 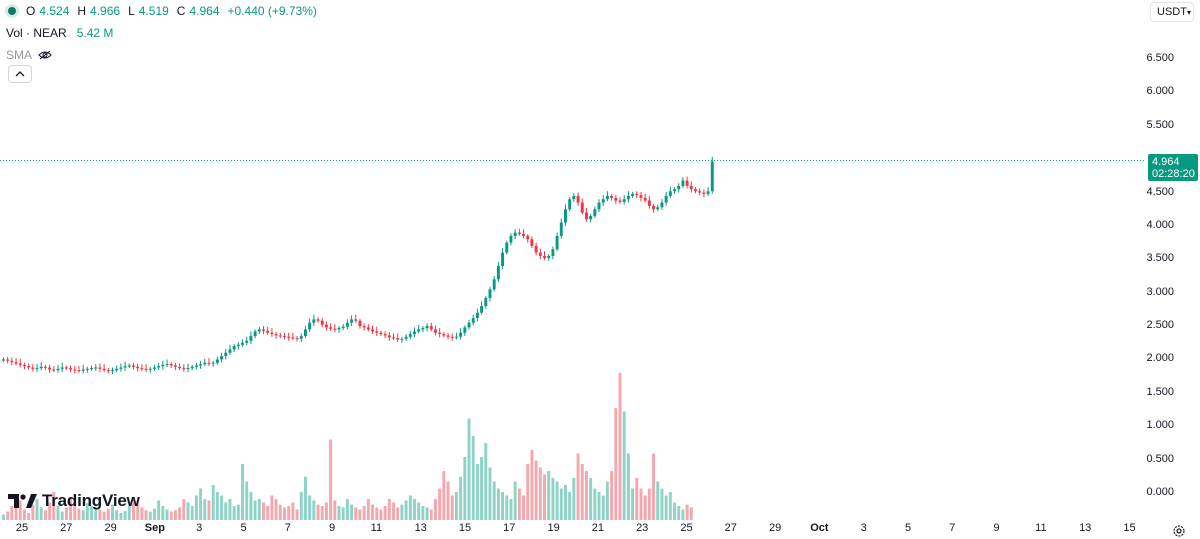 What do you see at coordinates (74, 501) in the screenshot?
I see `tradingview-logo: TradingView` at bounding box center [74, 501].